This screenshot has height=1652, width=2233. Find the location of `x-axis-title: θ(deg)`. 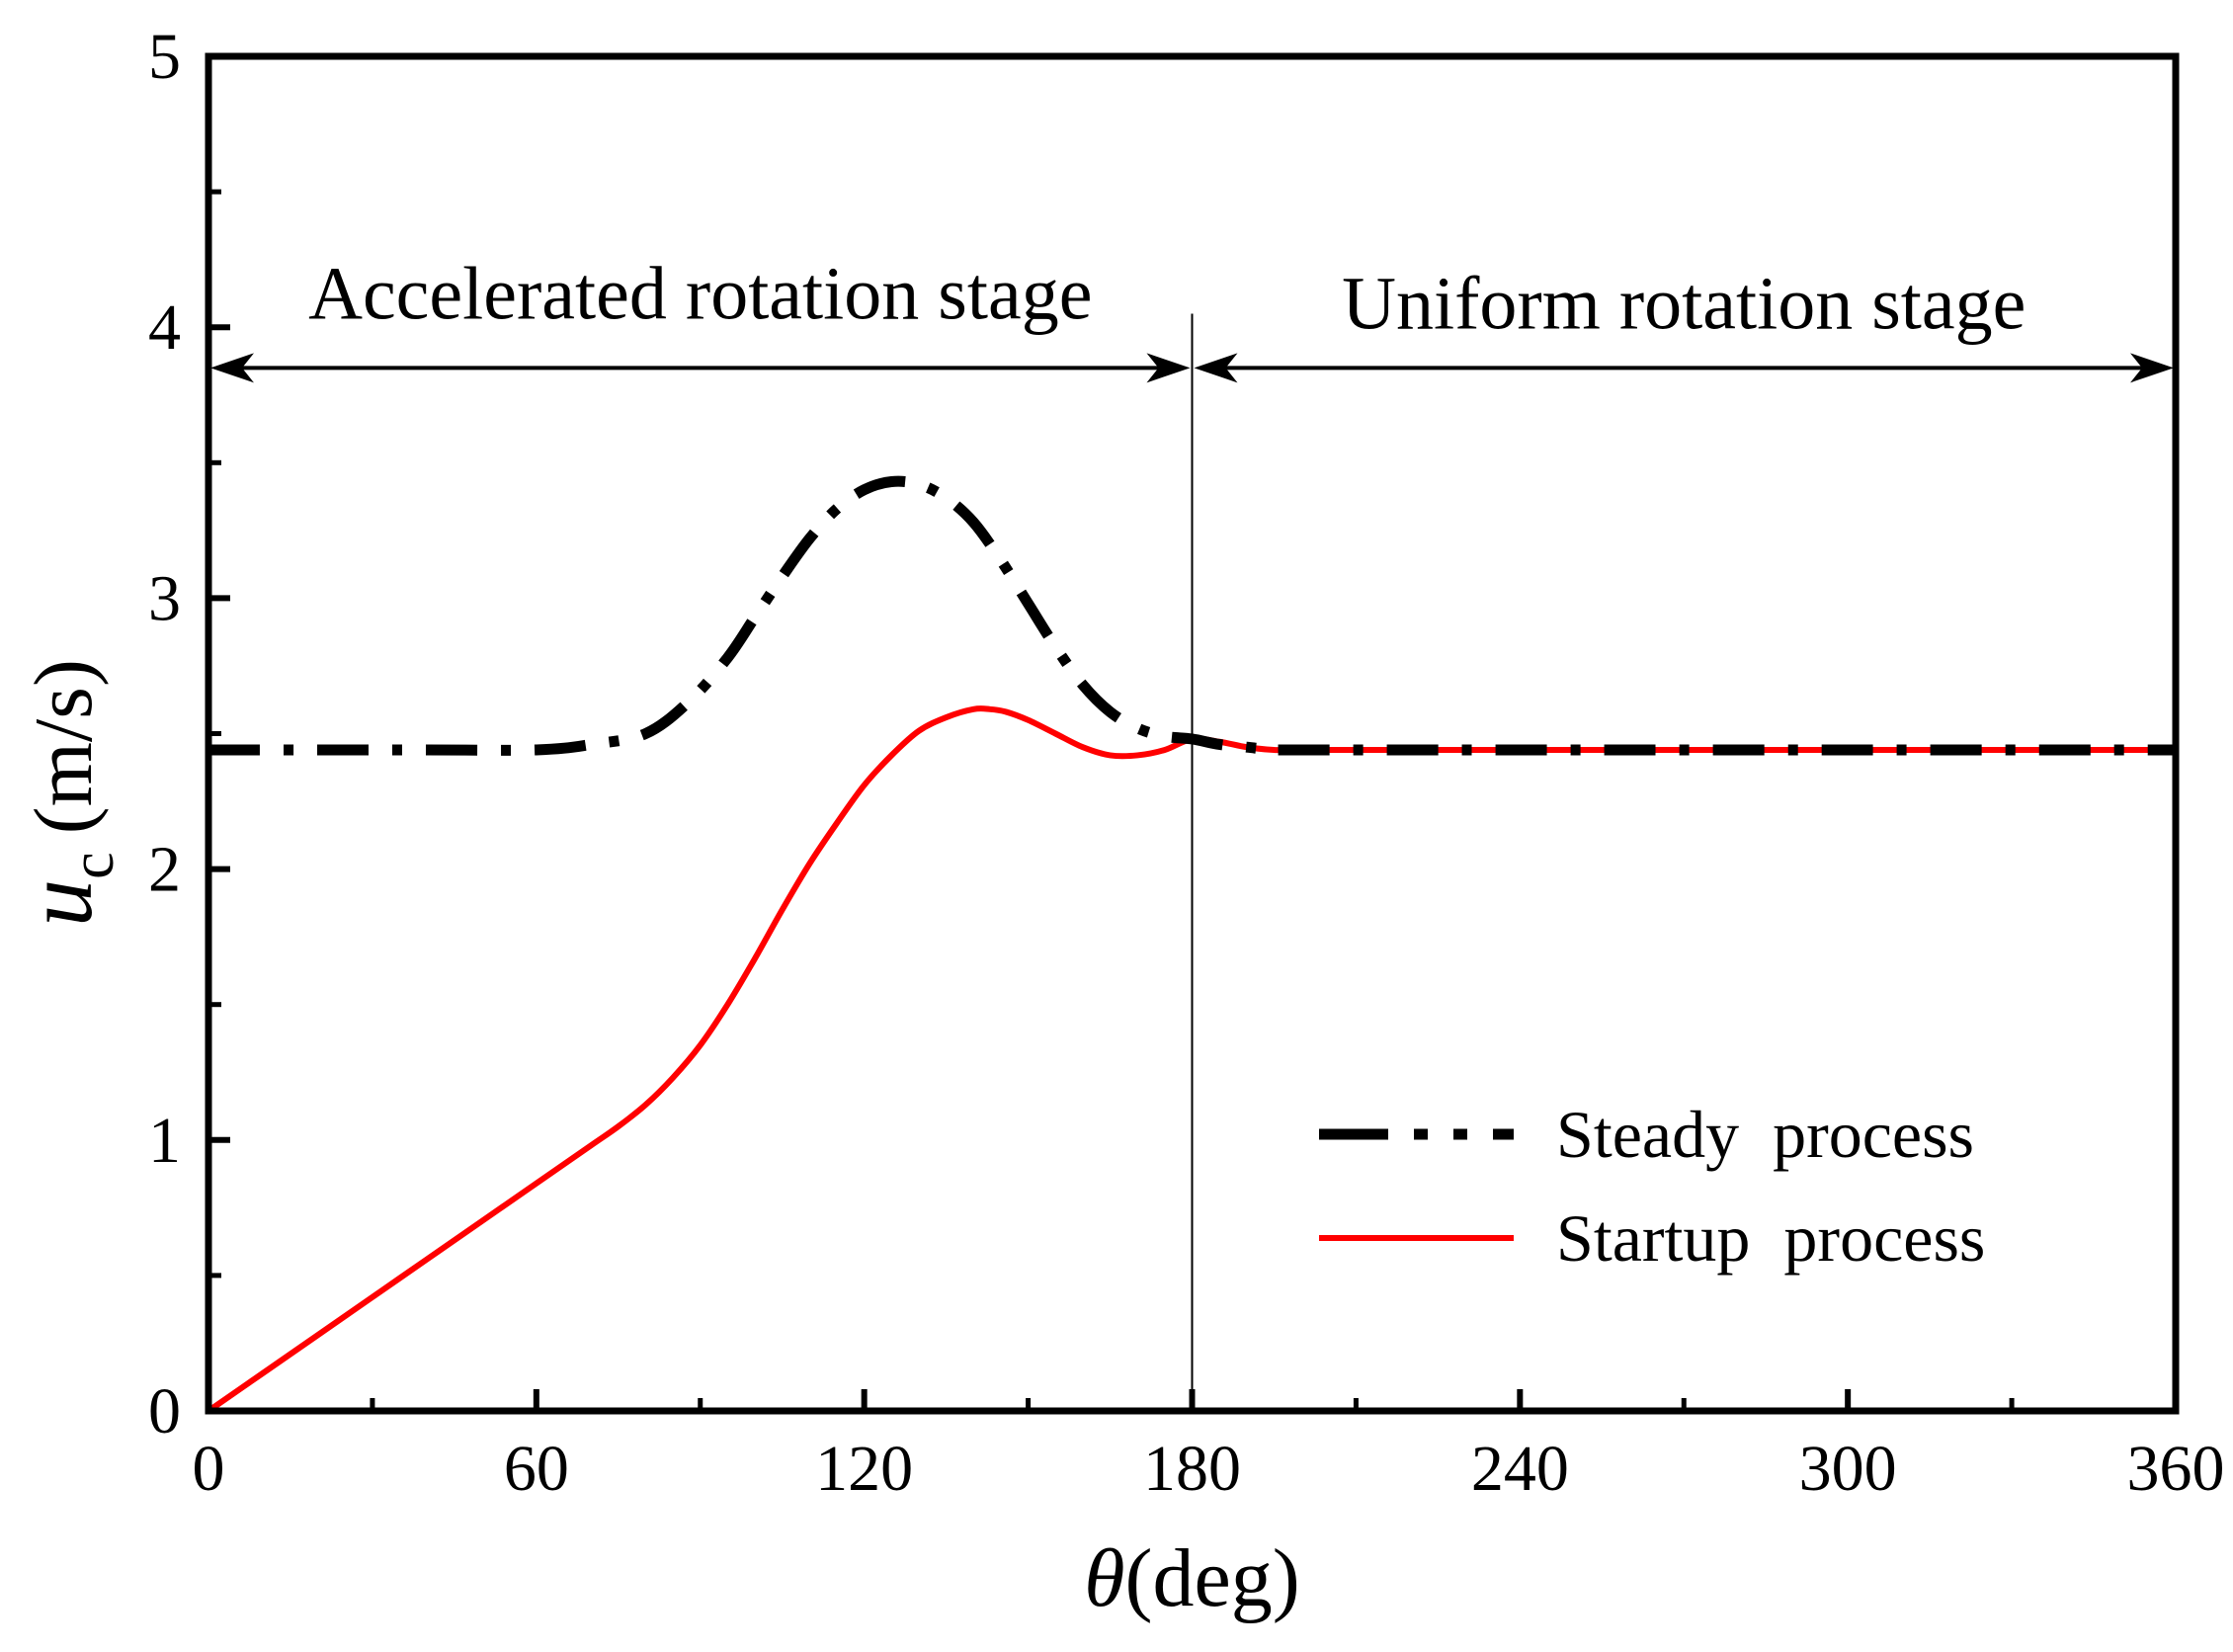

x-axis-title: θ(deg) is located at coordinates (1192, 1578).